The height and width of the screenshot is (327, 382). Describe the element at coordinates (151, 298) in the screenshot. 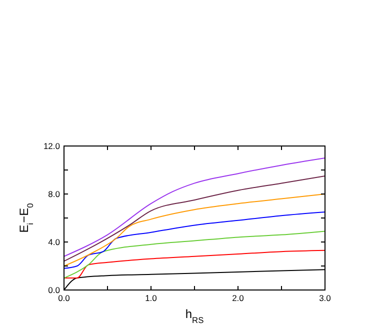

I see `x-tick-label: 1.0` at that location.